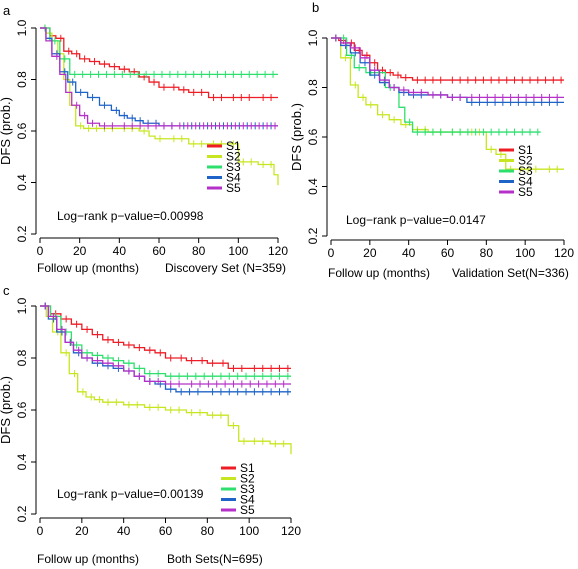  What do you see at coordinates (6, 290) in the screenshot?
I see `panel-label: c` at bounding box center [6, 290].